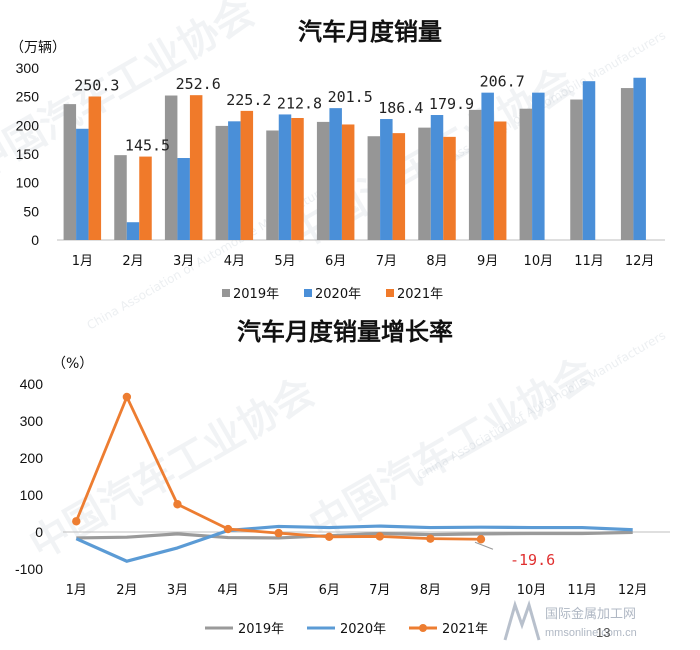  I want to click on line-chart-legend: 2019年 2020年 2021年, so click(346, 629).